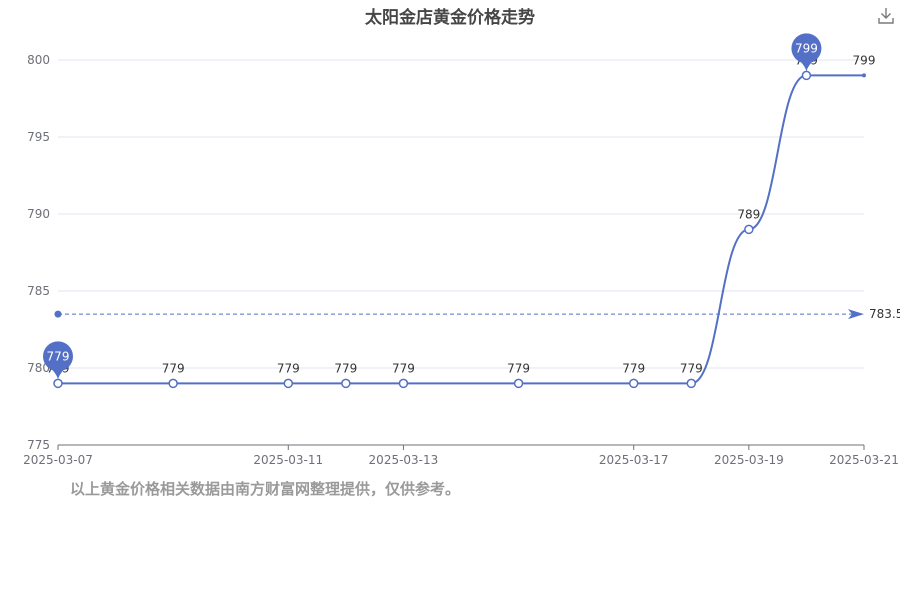 The height and width of the screenshot is (600, 900). What do you see at coordinates (38, 214) in the screenshot?
I see `y-tick-label: 790` at bounding box center [38, 214].